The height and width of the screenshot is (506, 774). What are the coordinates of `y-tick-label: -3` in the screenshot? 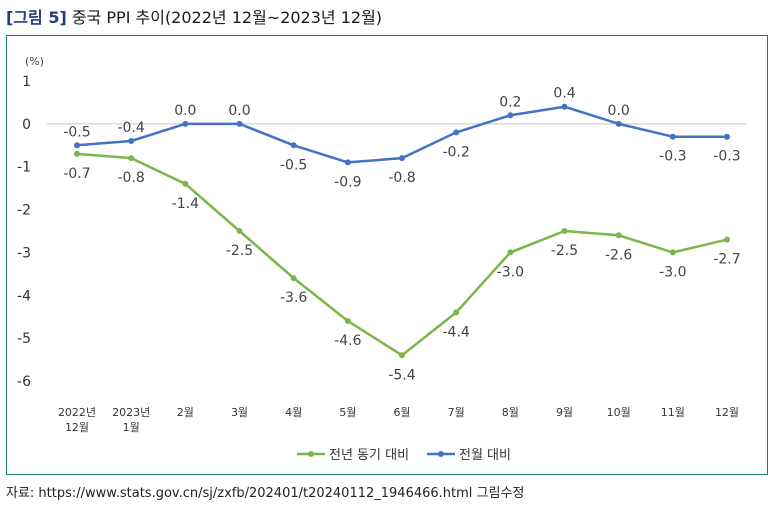 It's located at (24, 253).